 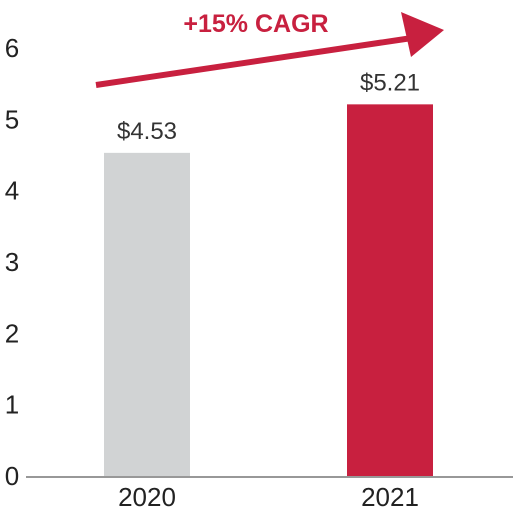 I want to click on y-tick-label: 2, so click(x=12, y=333).